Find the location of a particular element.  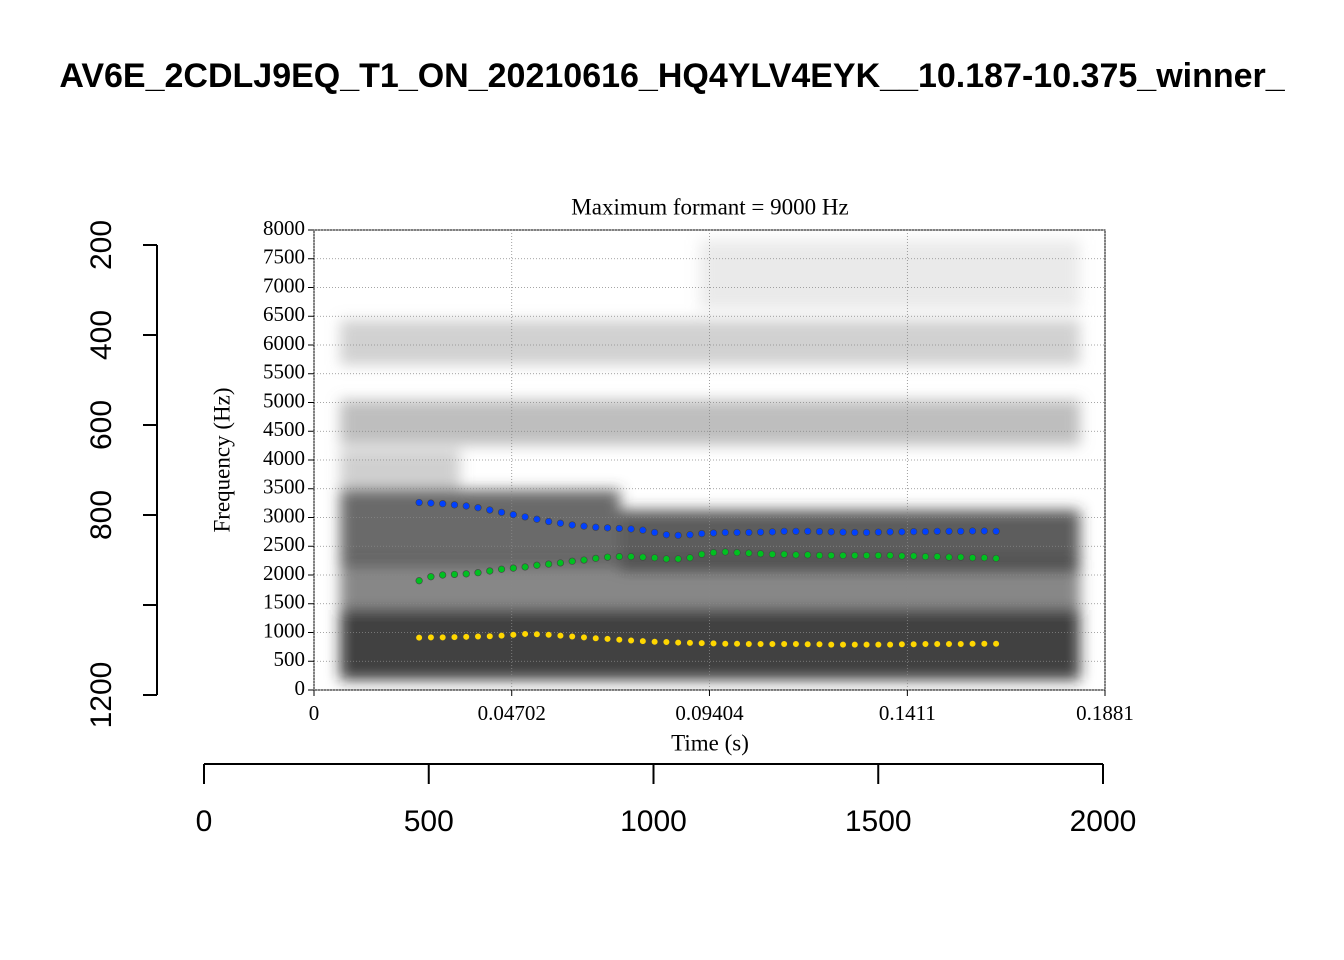

y-tick-label: 1500 is located at coordinates (284, 602).